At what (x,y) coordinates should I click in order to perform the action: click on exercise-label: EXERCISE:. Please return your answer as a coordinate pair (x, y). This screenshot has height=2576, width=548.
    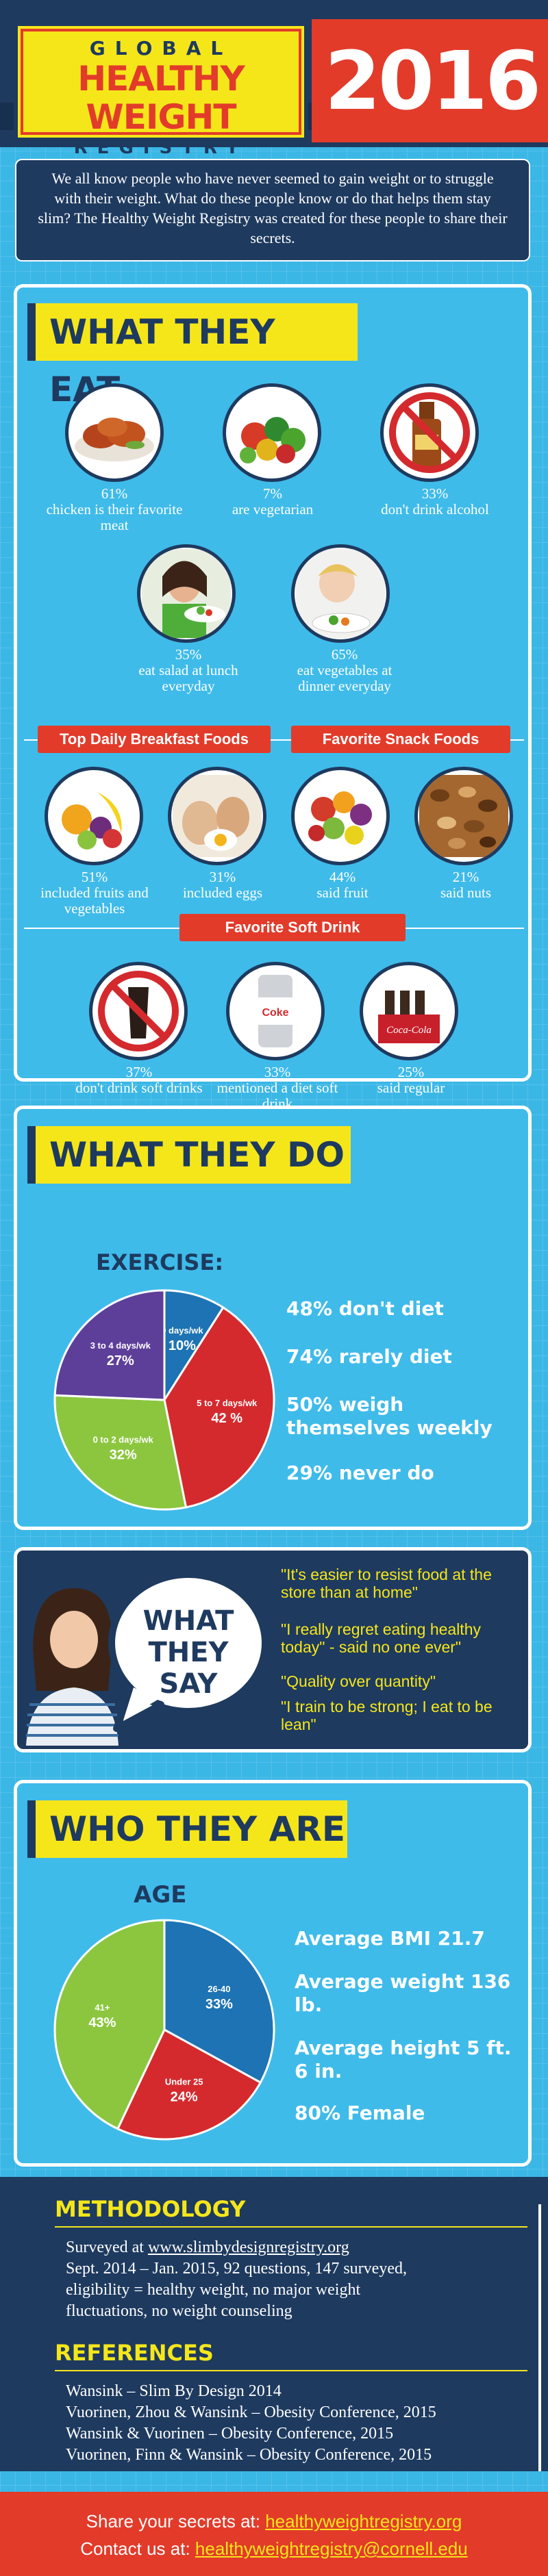
    Looking at the image, I should click on (160, 1262).